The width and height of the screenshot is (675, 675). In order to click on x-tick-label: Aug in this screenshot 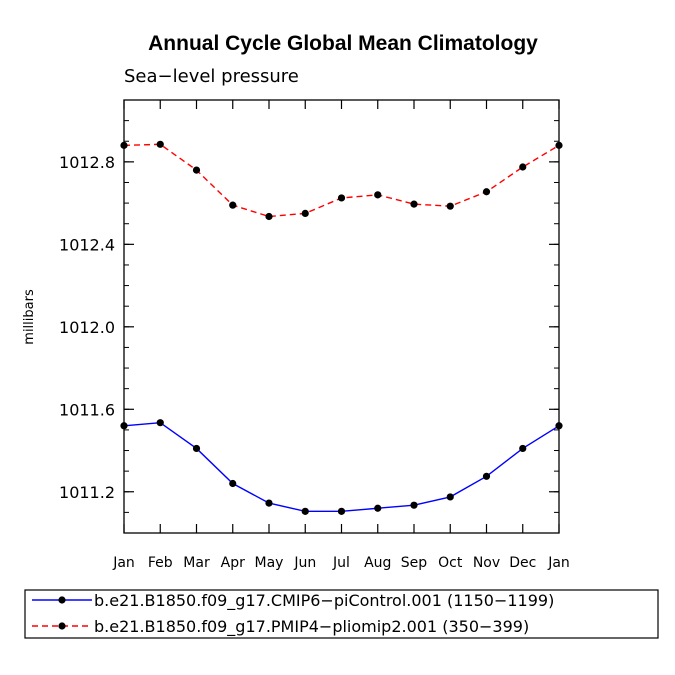, I will do `click(377, 563)`.